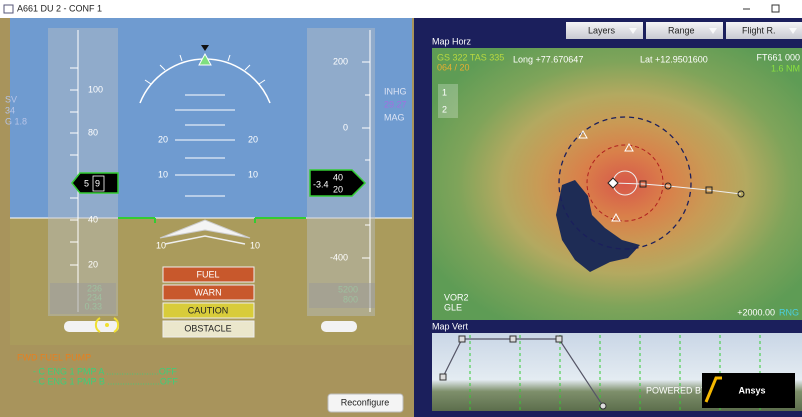 Image resolution: width=802 pixels, height=417 pixels. I want to click on flight-plan, so click(677, 188).